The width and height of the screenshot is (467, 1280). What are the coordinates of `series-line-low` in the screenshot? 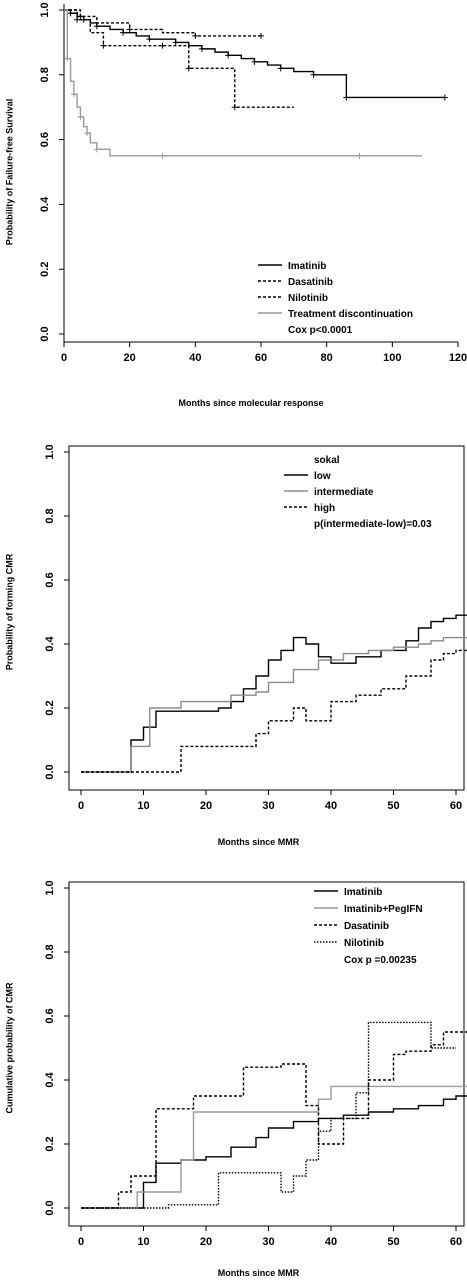 It's located at (274, 693).